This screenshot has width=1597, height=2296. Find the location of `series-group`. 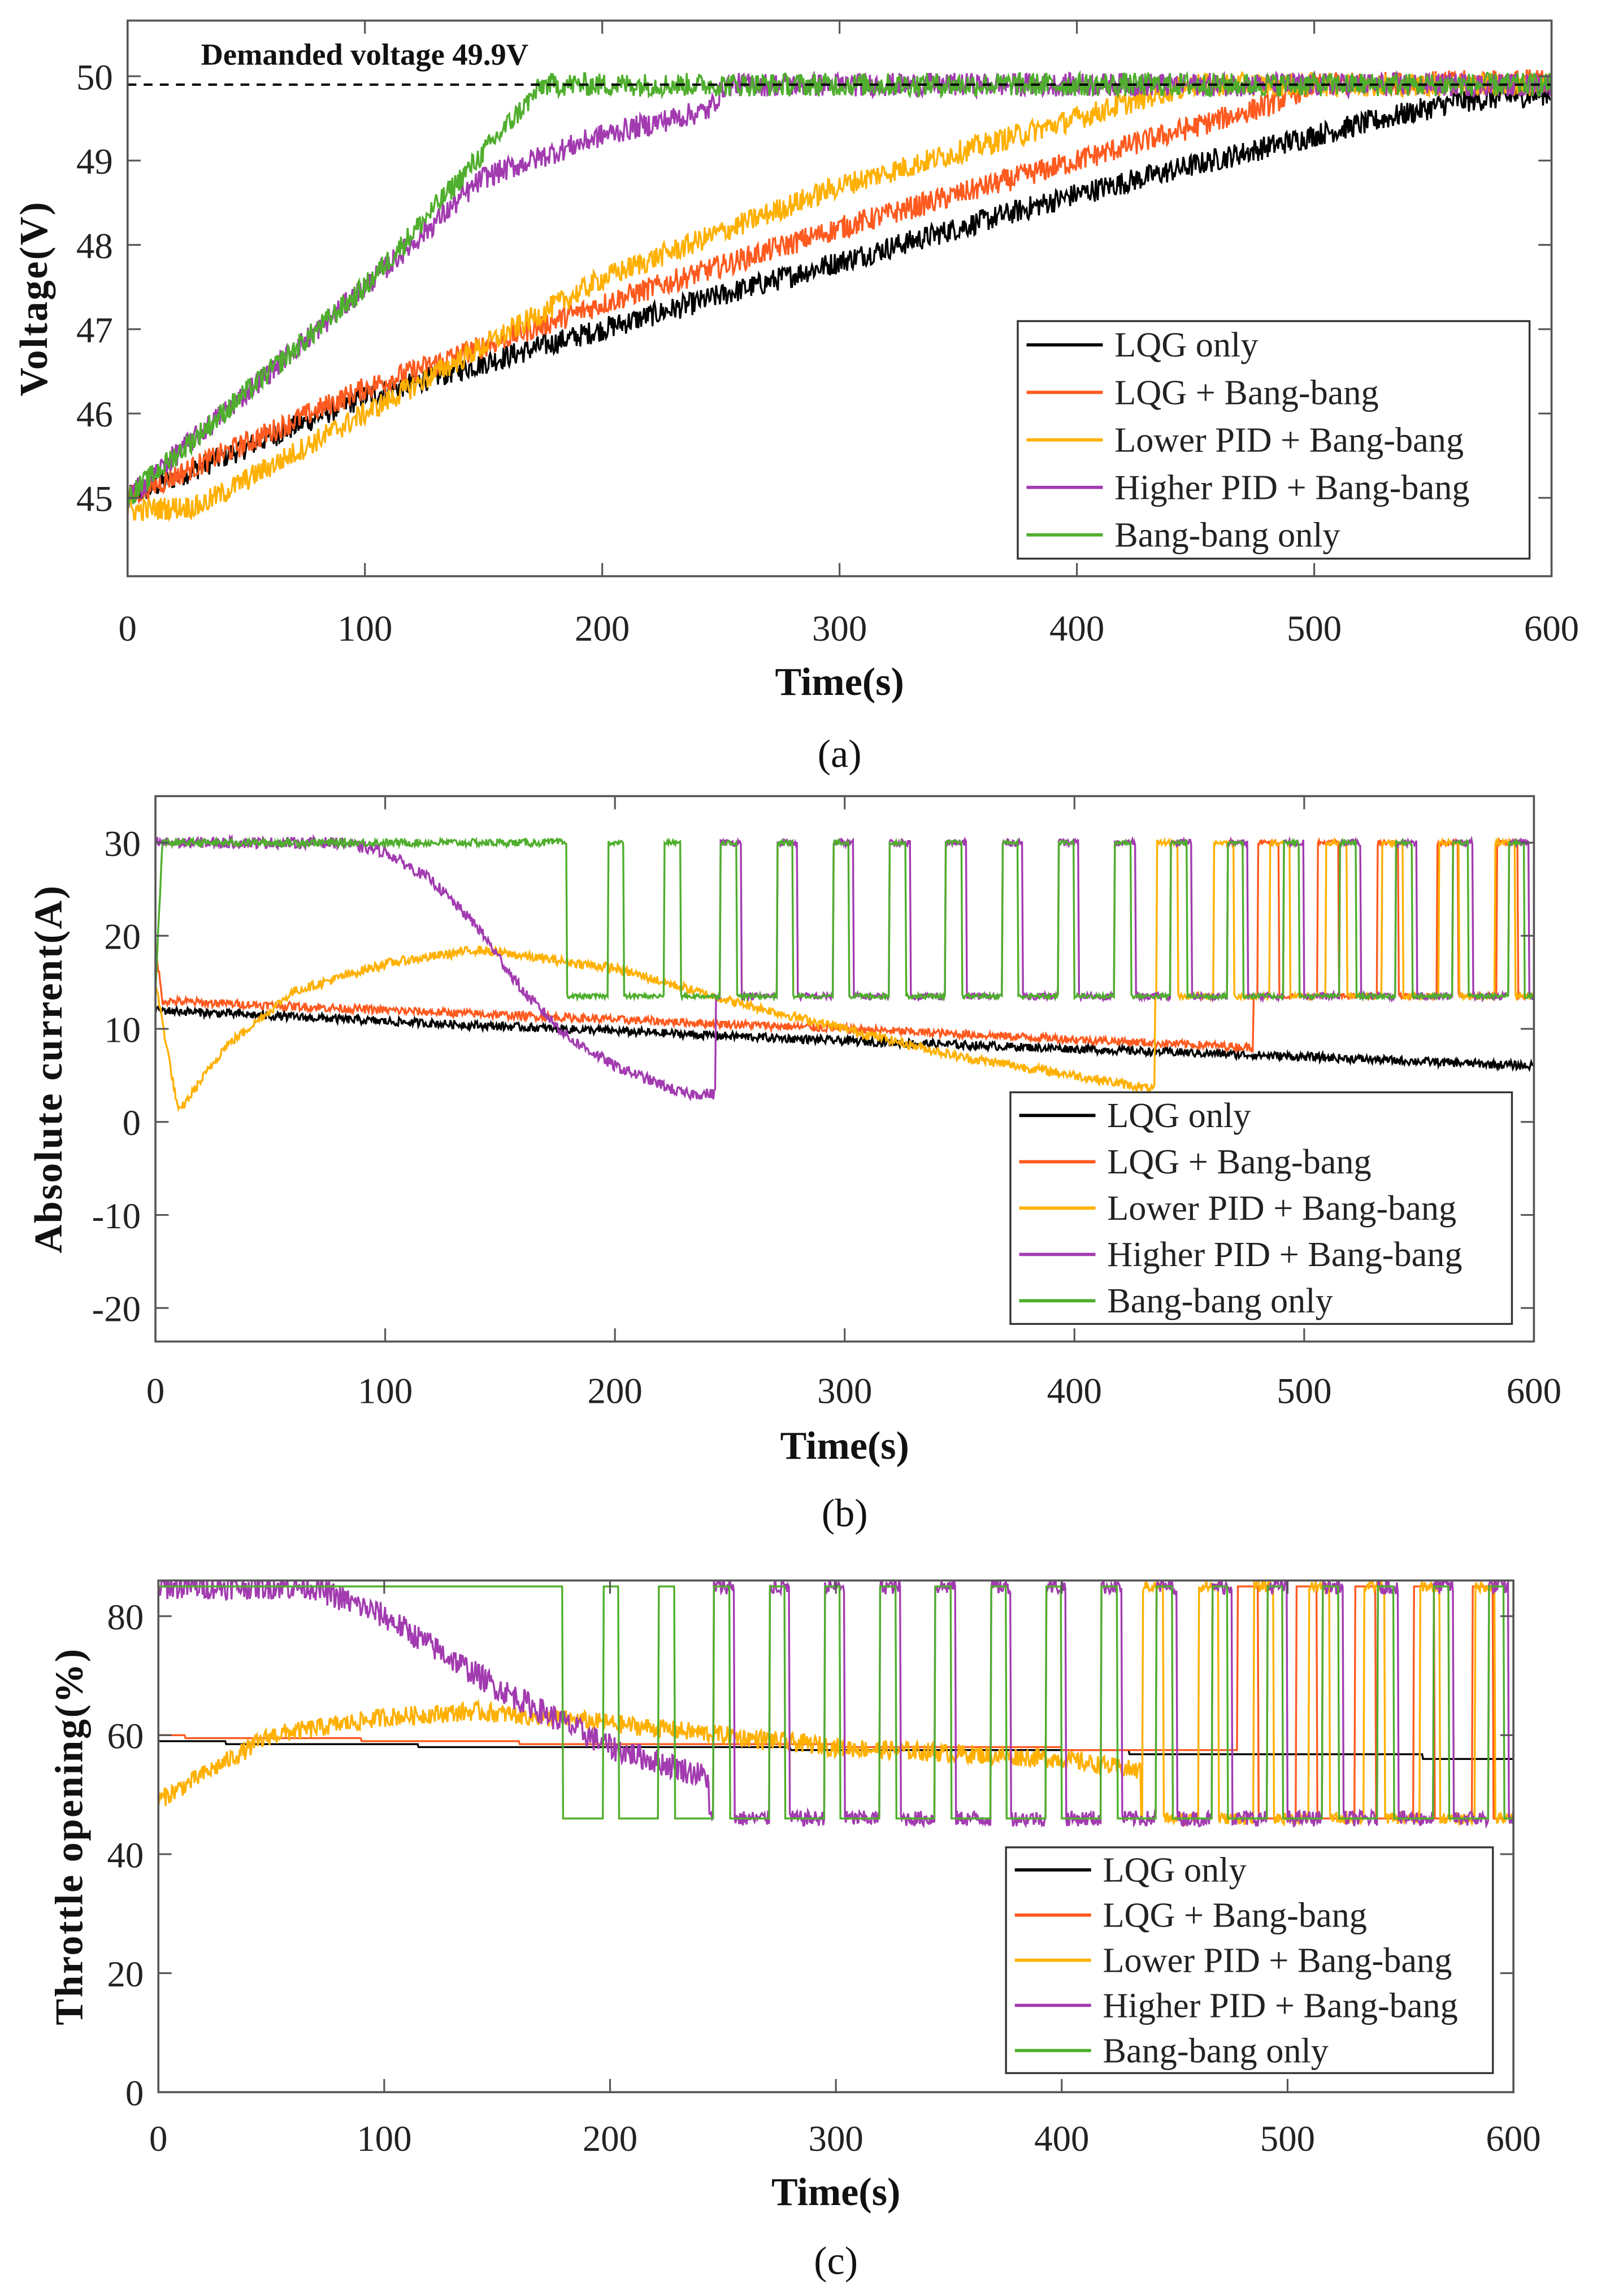

series-group is located at coordinates (844, 972).